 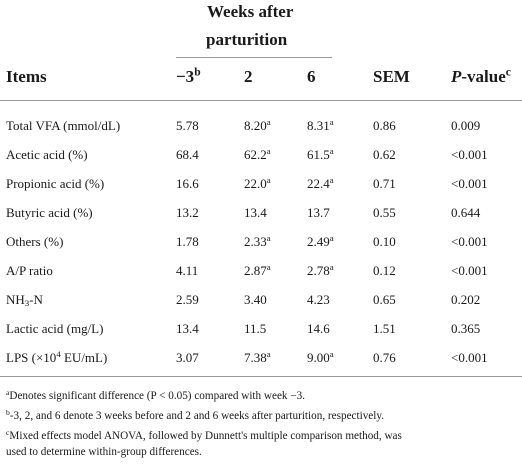 I want to click on cell-week-2: 13.4, so click(x=255, y=212).